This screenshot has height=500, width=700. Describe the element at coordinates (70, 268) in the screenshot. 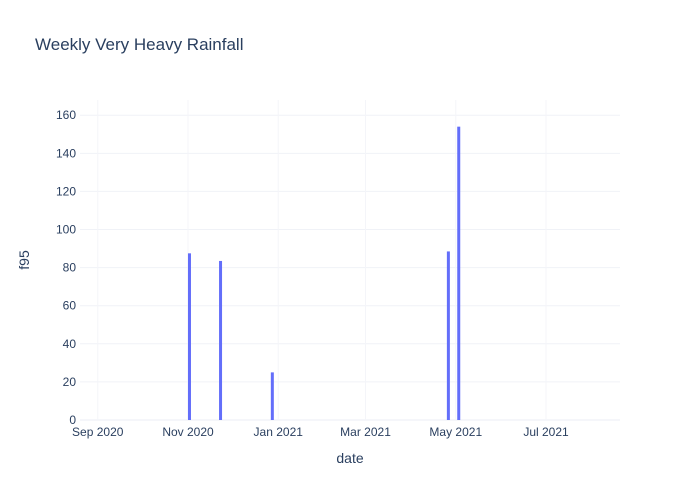

I see `y-tick-label: 80` at that location.